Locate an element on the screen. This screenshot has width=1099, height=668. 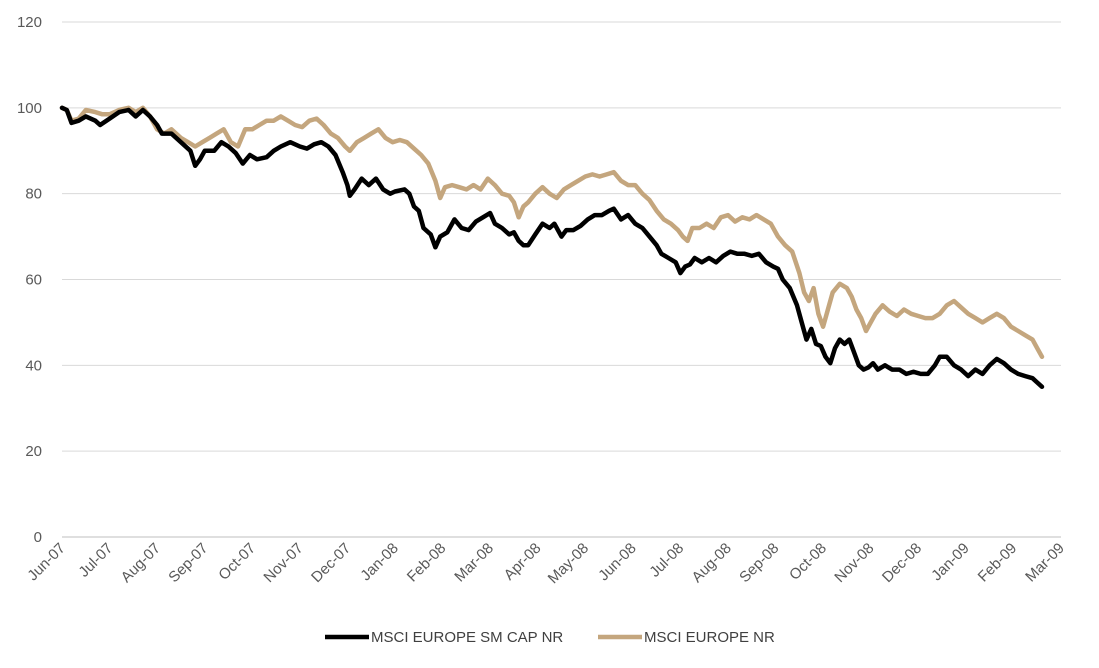
x-tick-label: May-08 is located at coordinates (568, 563).